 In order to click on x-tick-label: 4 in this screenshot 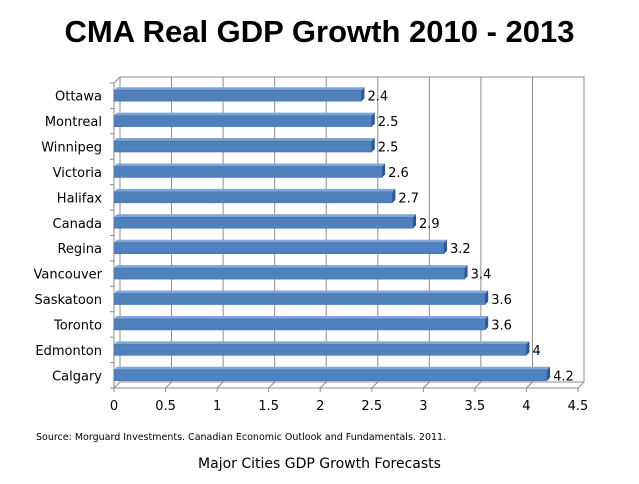, I will do `click(526, 406)`.